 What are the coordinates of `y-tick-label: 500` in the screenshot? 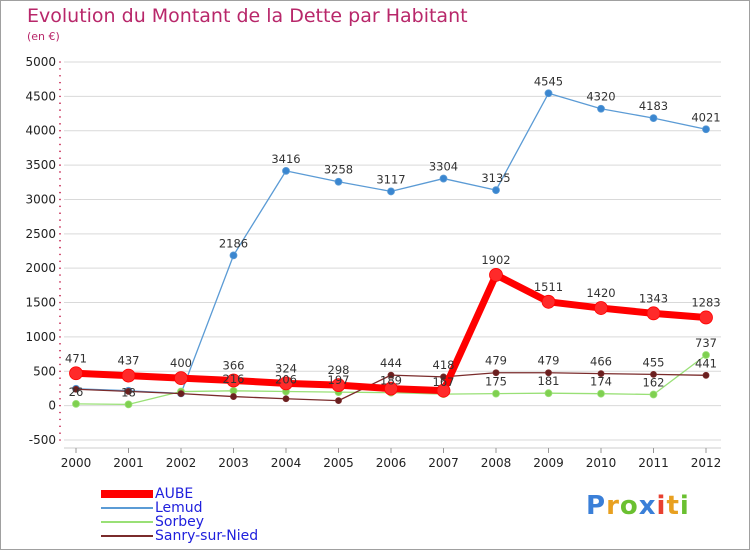 It's located at (44, 371).